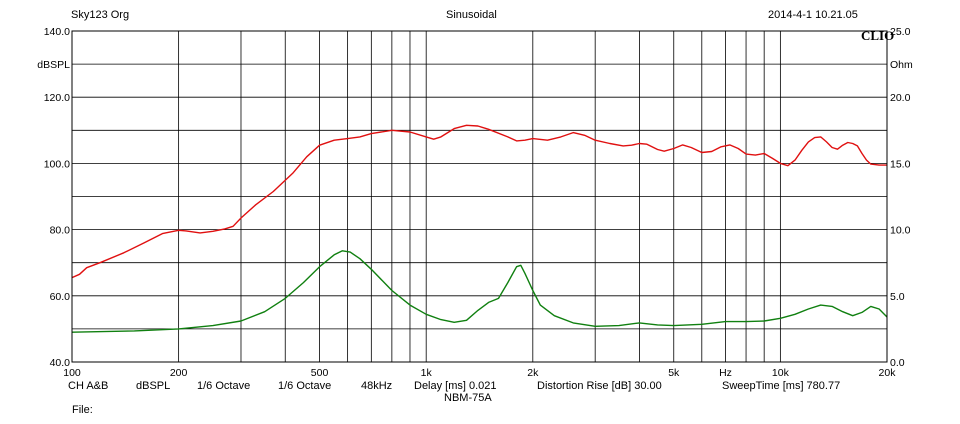  I want to click on y-left-tick-label: 120.0, so click(57, 98).